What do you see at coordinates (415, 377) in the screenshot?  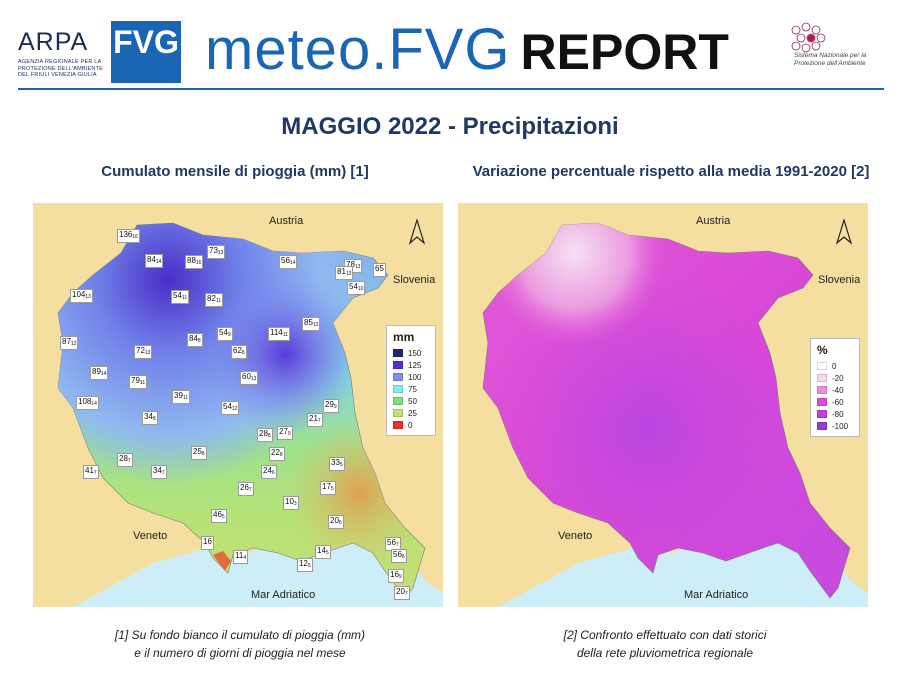 I see `legend-label: 100` at bounding box center [415, 377].